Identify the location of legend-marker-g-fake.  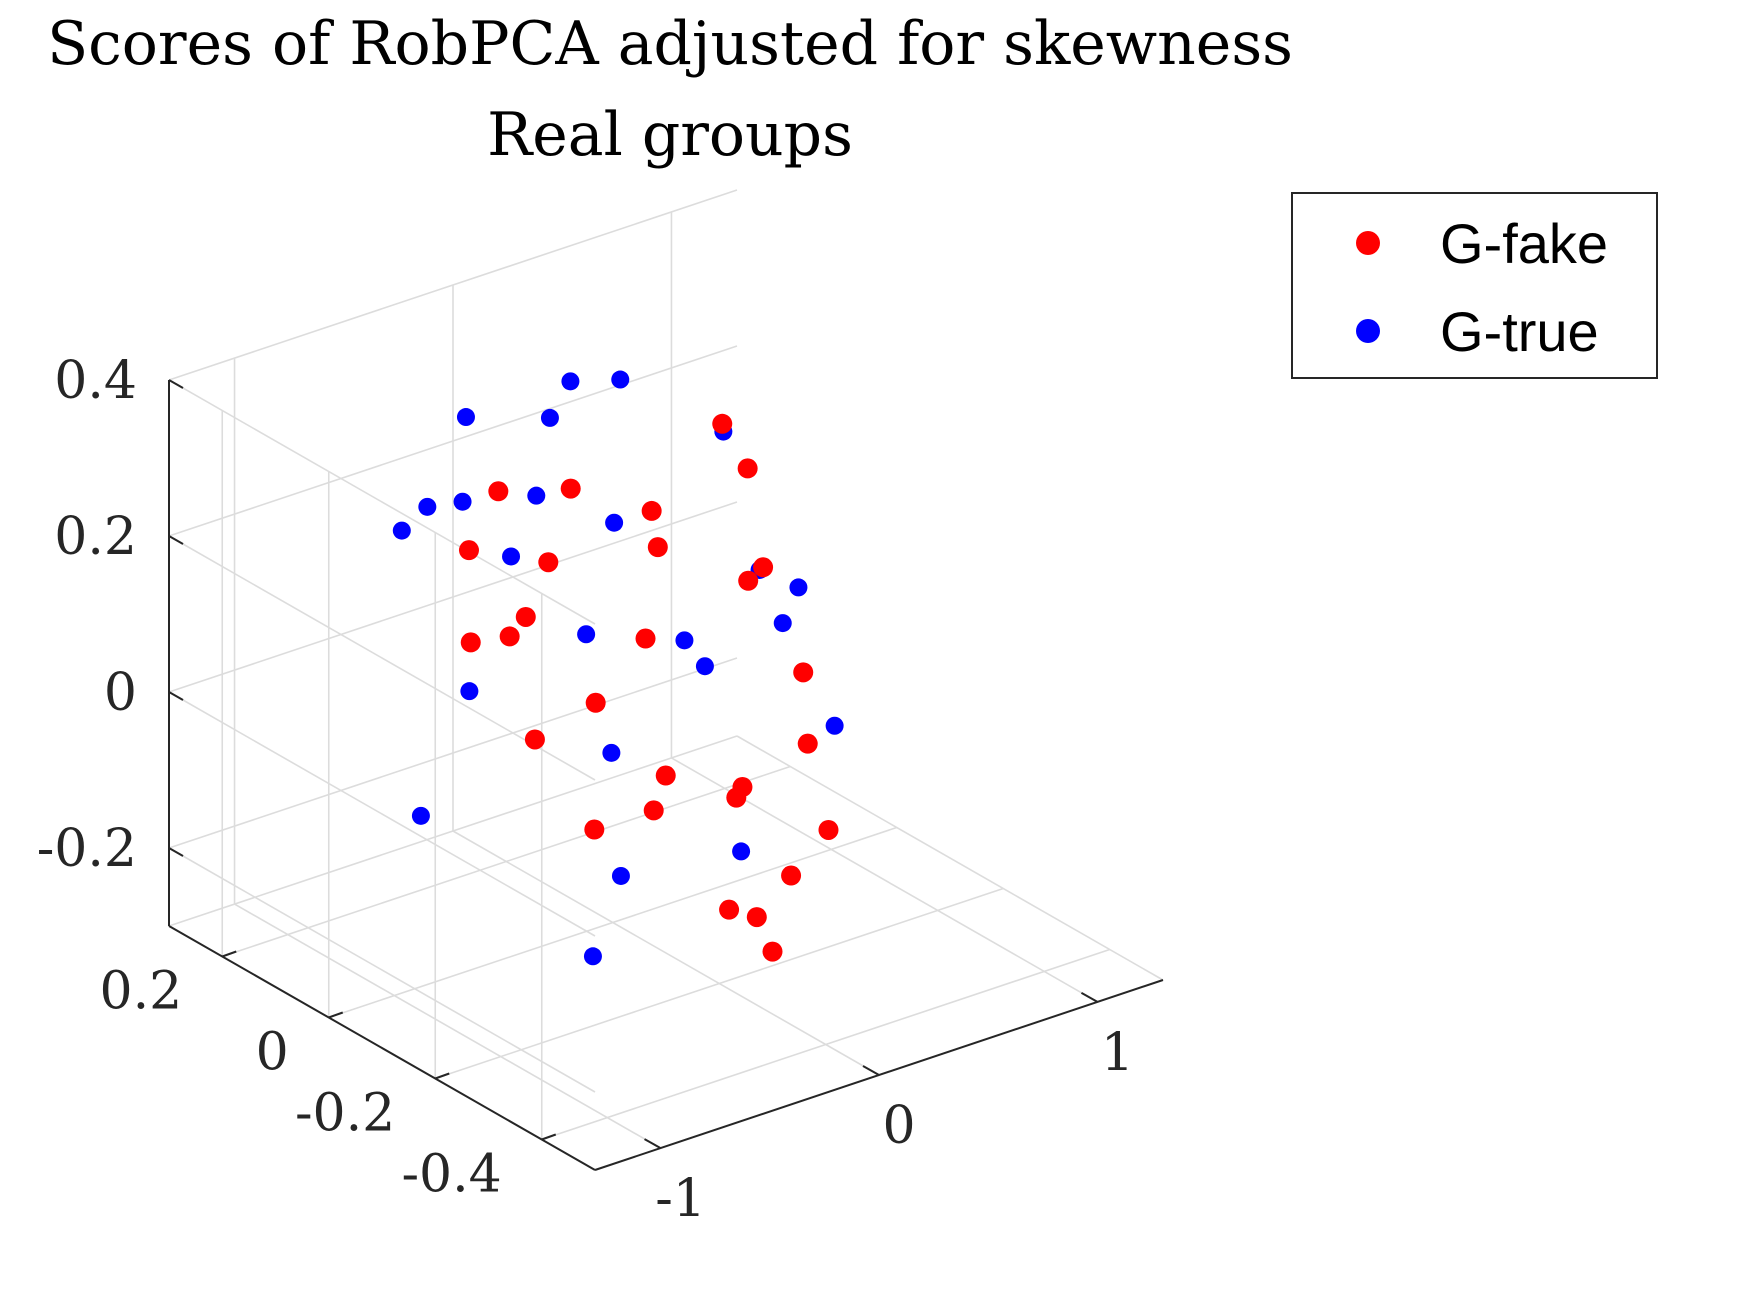
(1368, 243).